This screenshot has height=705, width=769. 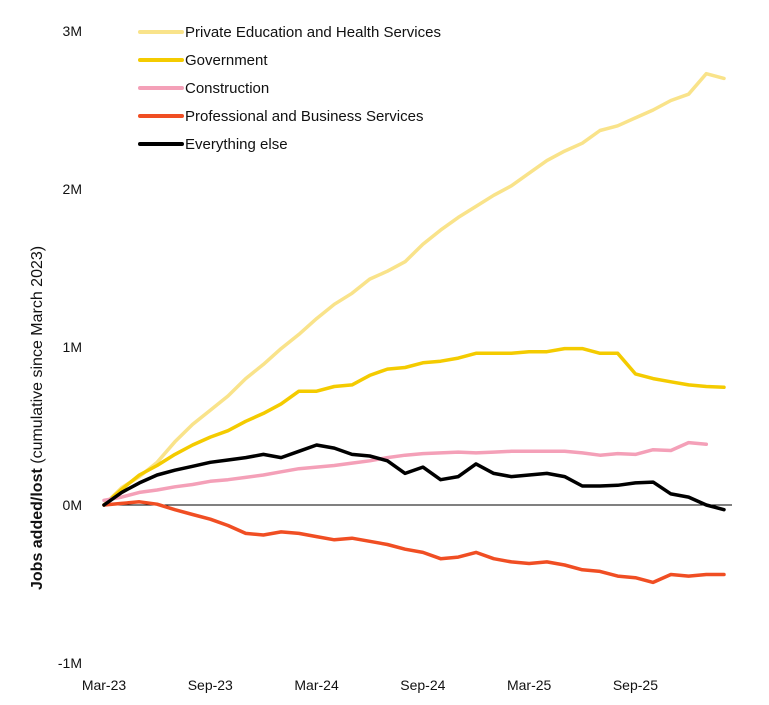 What do you see at coordinates (529, 685) in the screenshot?
I see `x-tick-label: Mar-25` at bounding box center [529, 685].